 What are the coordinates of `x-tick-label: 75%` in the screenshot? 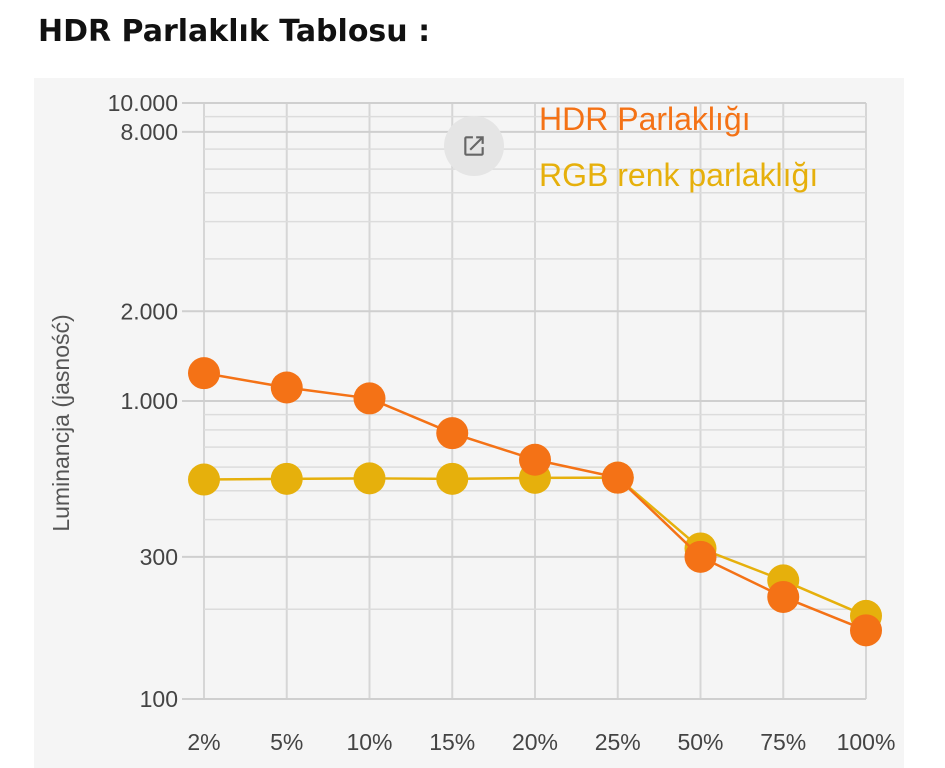 It's located at (783, 742).